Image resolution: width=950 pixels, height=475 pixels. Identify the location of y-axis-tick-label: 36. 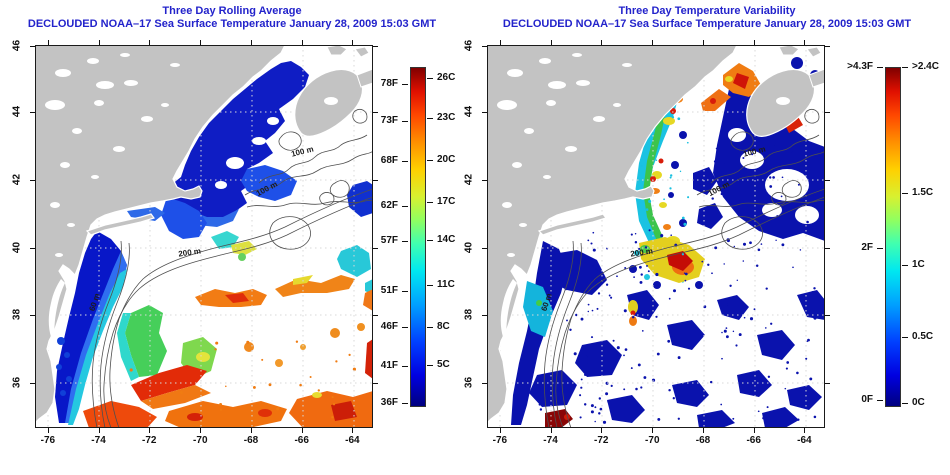
(469, 382).